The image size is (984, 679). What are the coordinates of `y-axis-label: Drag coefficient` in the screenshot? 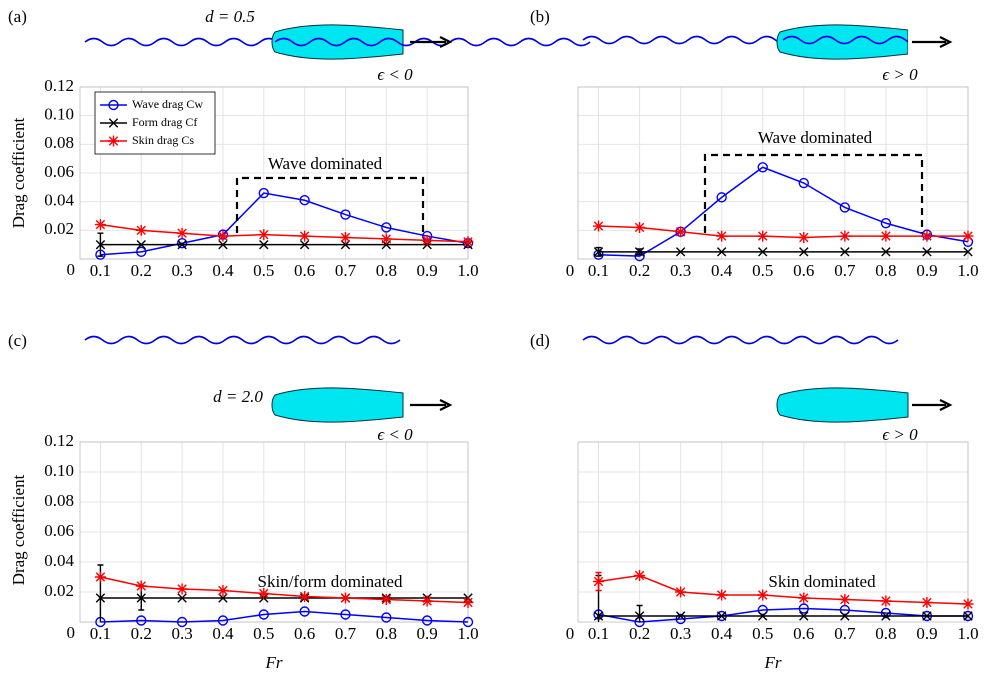 It's located at (18, 172).